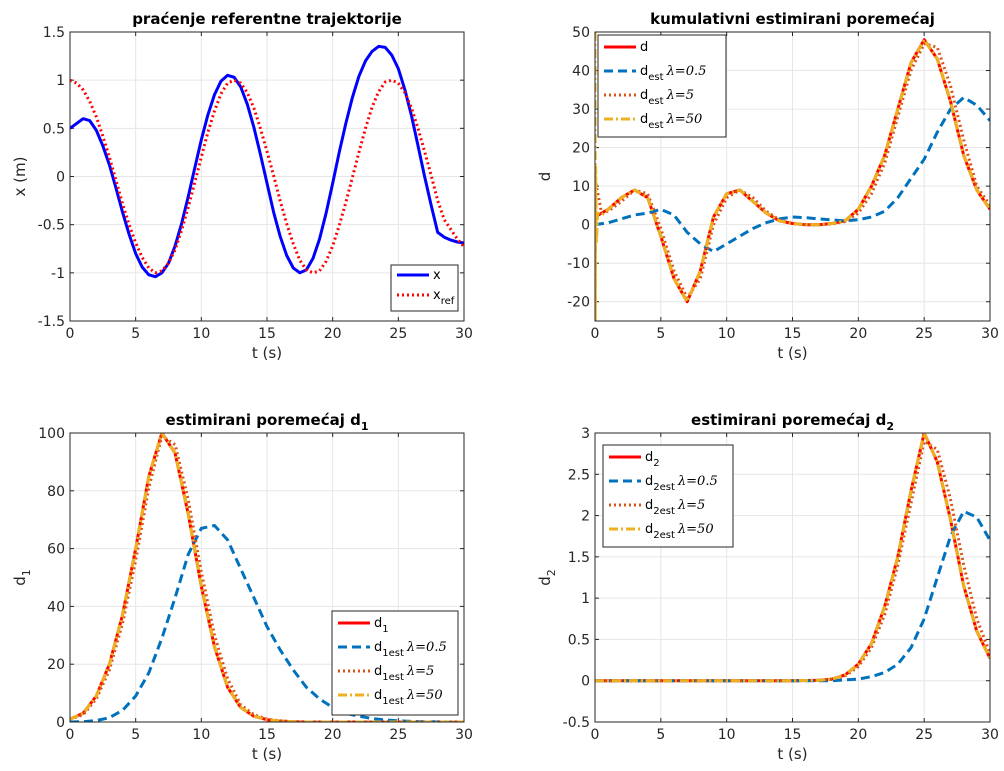 The width and height of the screenshot is (1004, 771). What do you see at coordinates (267, 19) in the screenshot?
I see `chart-title: praćenje referentne trajektorije` at bounding box center [267, 19].